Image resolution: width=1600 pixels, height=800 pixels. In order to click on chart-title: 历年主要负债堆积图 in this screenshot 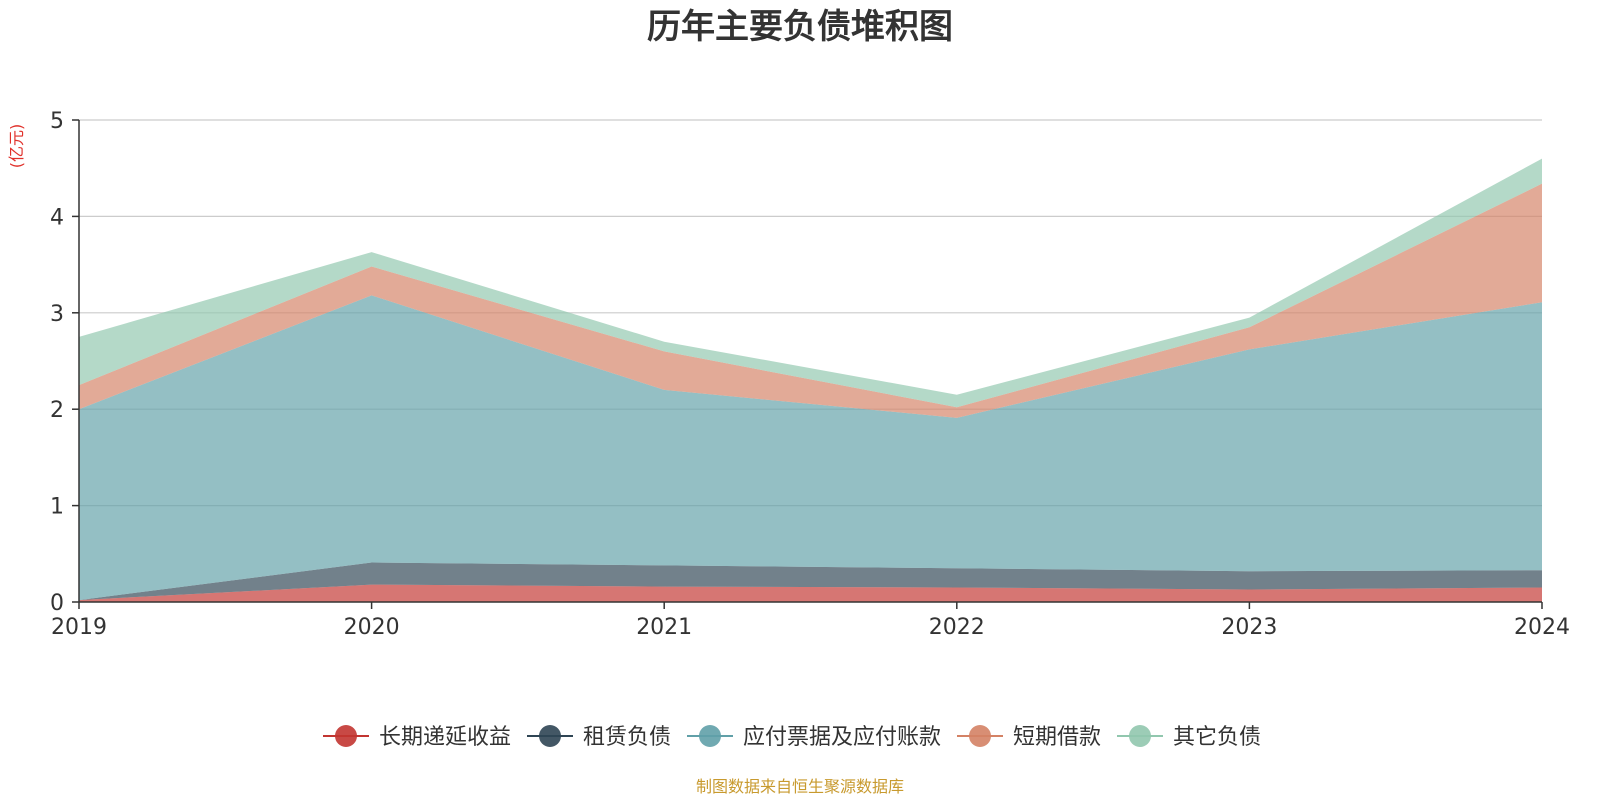, I will do `click(800, 27)`.